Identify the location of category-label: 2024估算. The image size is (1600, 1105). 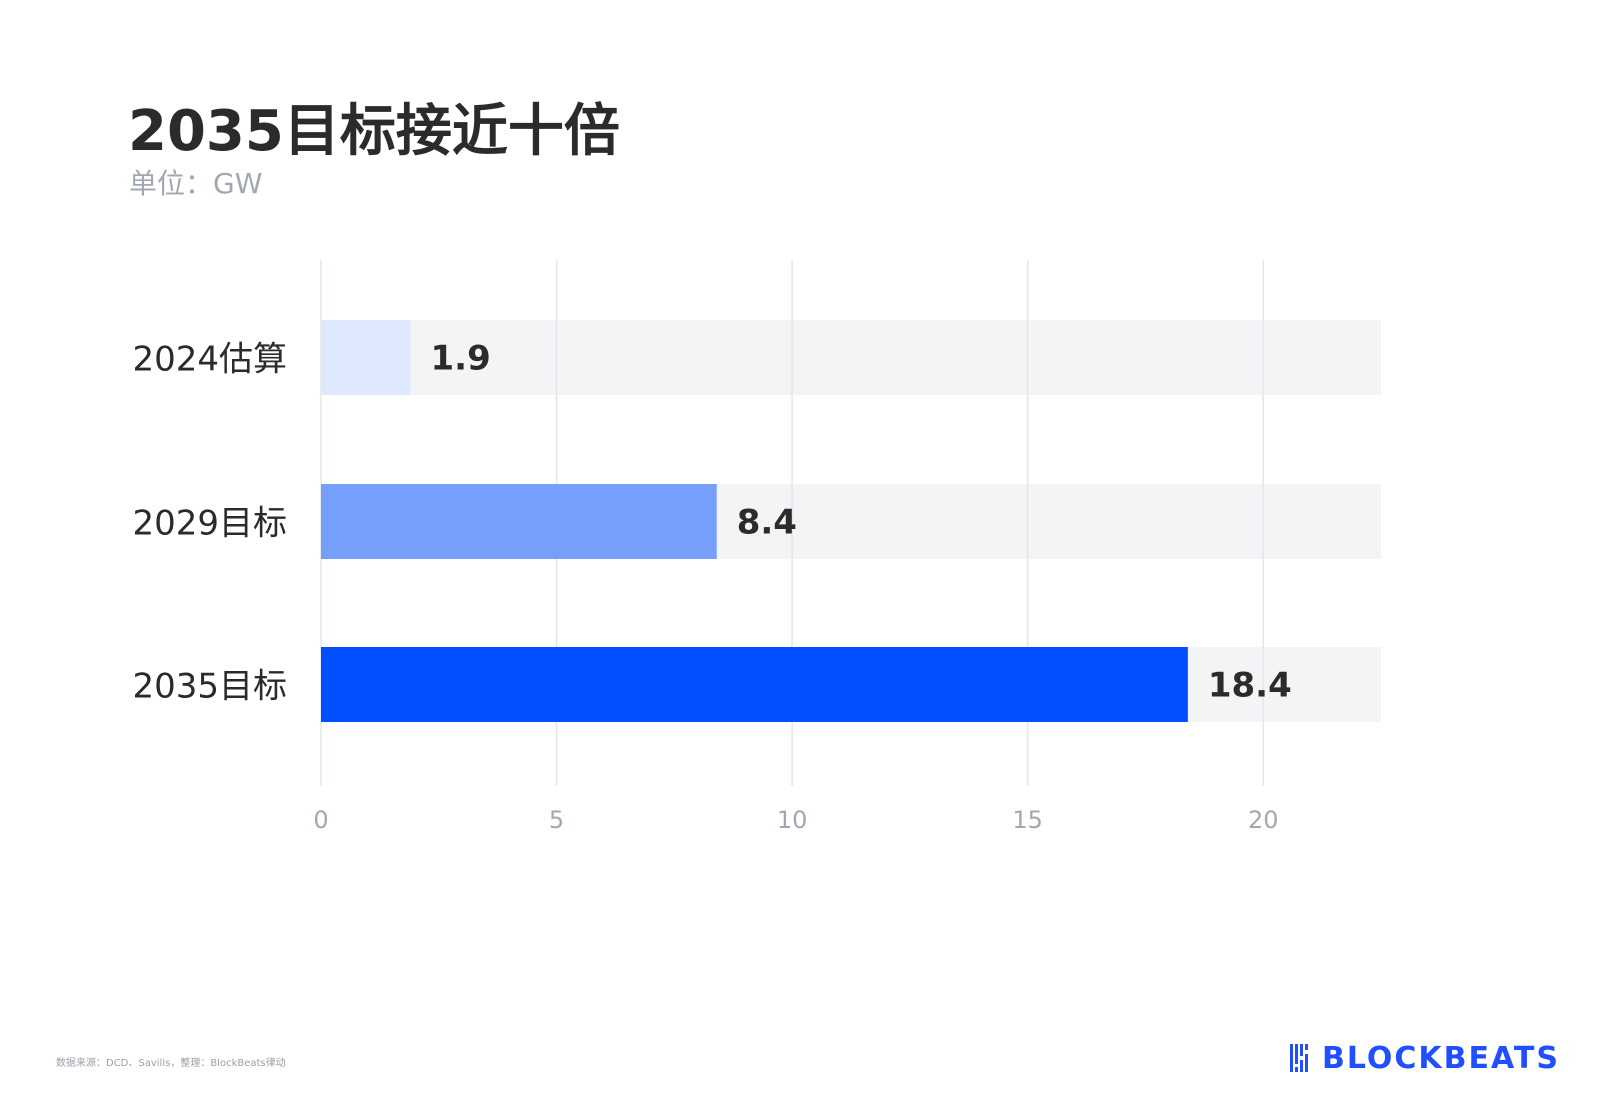
(209, 360).